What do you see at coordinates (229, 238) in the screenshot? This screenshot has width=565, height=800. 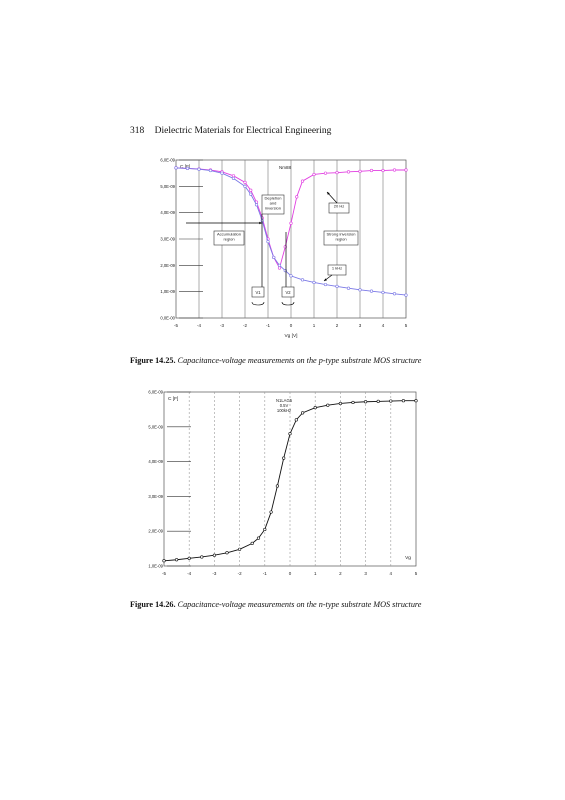 I see `annotation-accumulation-box` at bounding box center [229, 238].